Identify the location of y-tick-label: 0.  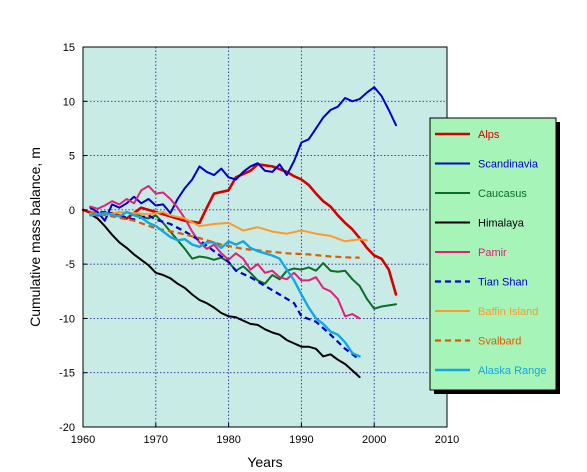
(72, 211).